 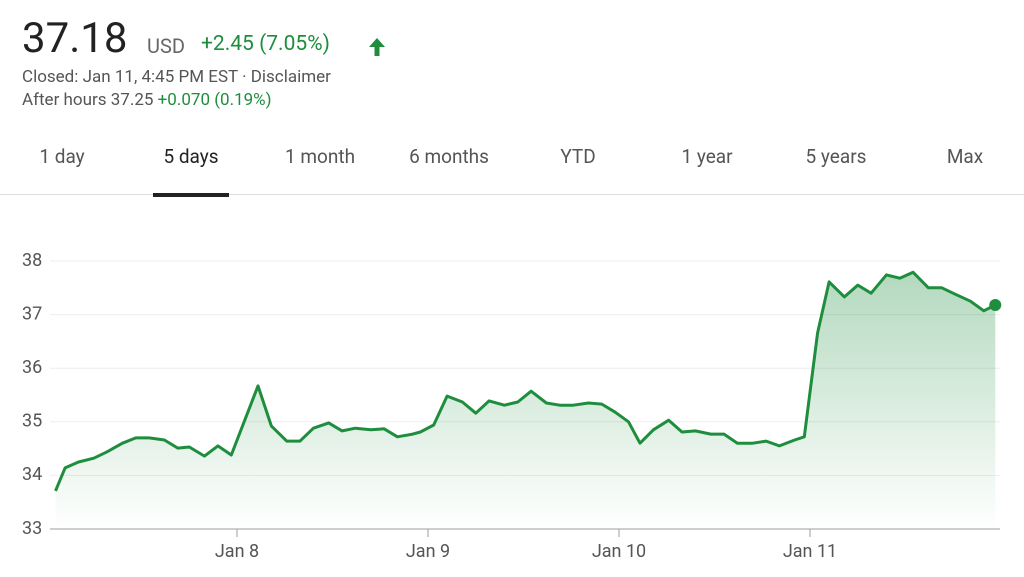 What do you see at coordinates (191, 195) in the screenshot?
I see `active-tab-indicator` at bounding box center [191, 195].